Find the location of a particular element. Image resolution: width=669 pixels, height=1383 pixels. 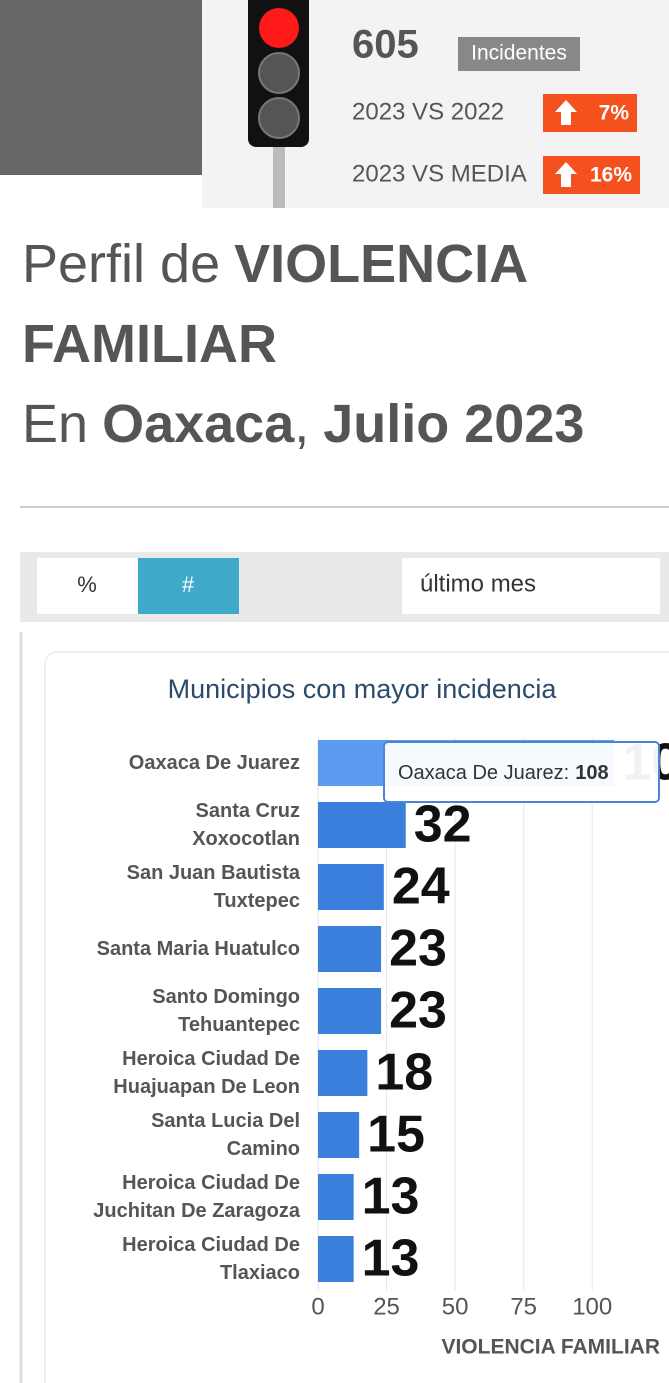

page-title-line: FAMILIAR is located at coordinates (149, 344).